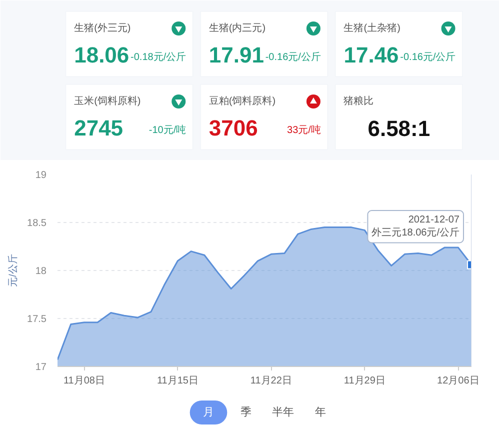  What do you see at coordinates (107, 101) in the screenshot?
I see `category-label: 玉米(饲料原料)` at bounding box center [107, 101].